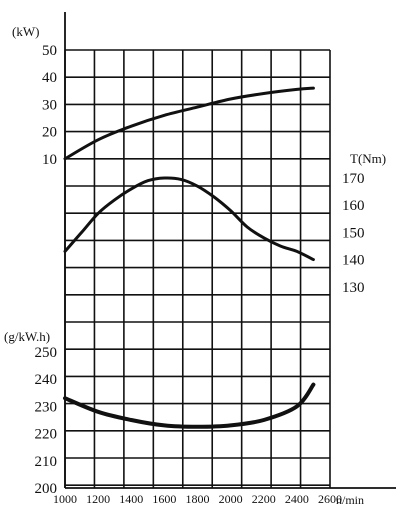 The height and width of the screenshot is (513, 404). What do you see at coordinates (131, 499) in the screenshot?
I see `x-tick-label: 1400` at bounding box center [131, 499].